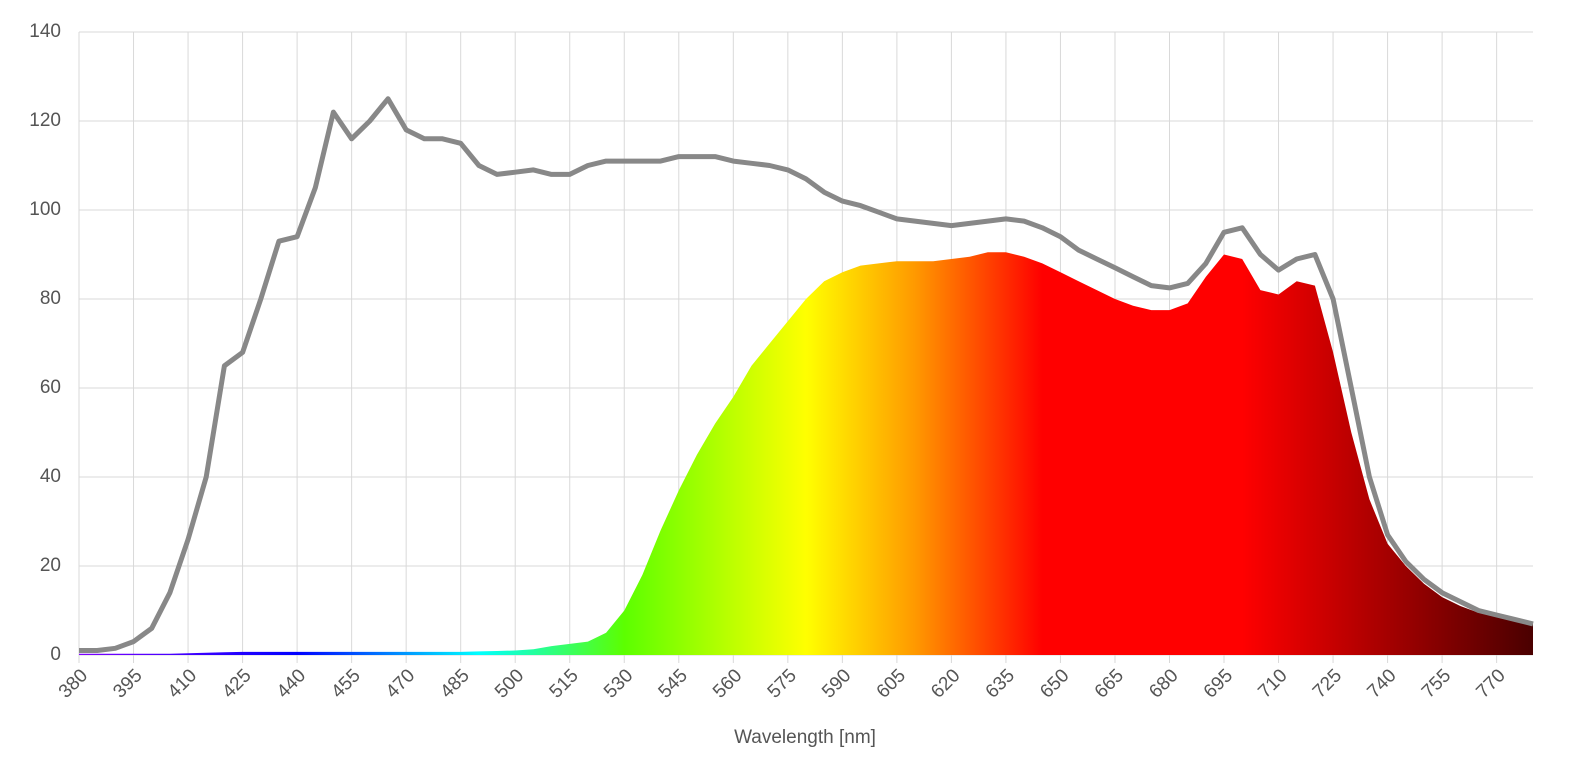  Describe the element at coordinates (345, 683) in the screenshot. I see `x-tick-label: 455` at that location.